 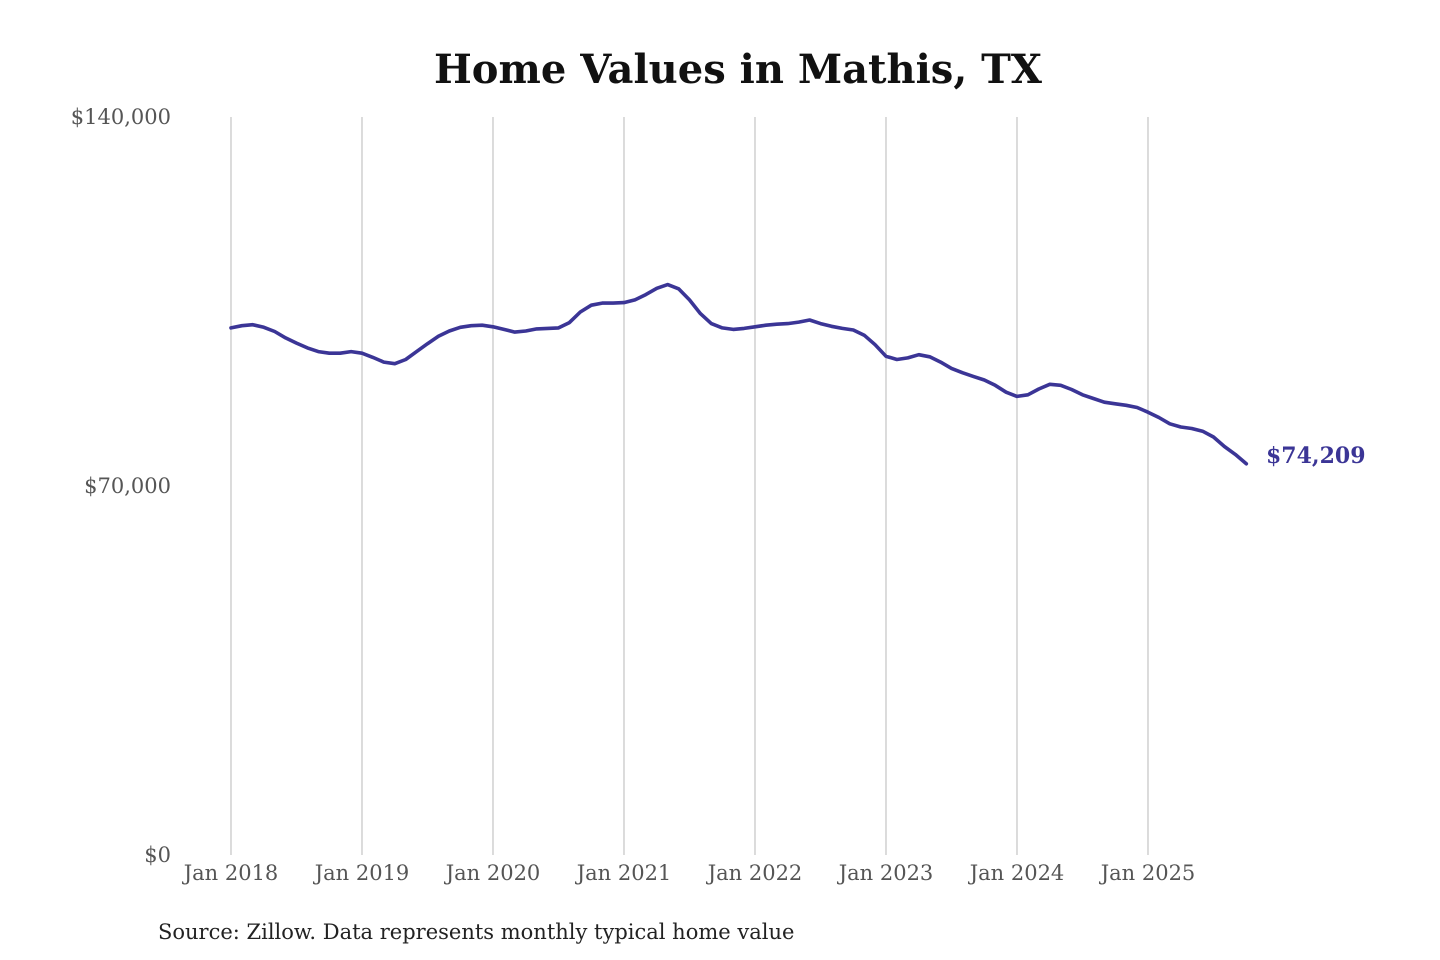 I want to click on x-tick-label: Jan 2023, so click(x=885, y=873).